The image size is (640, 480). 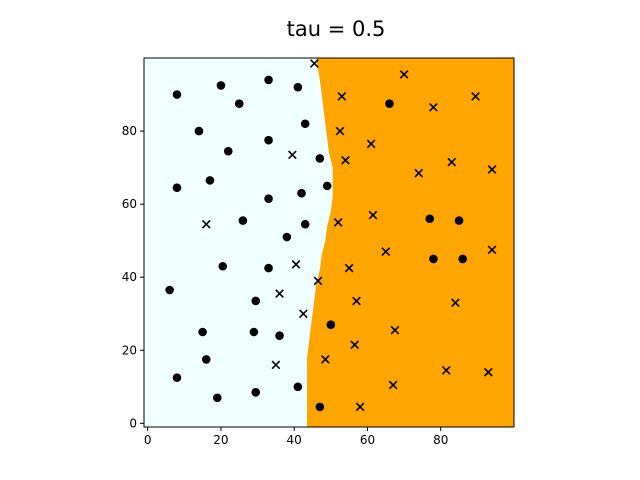 What do you see at coordinates (129, 131) in the screenshot?
I see `y-tick-label: 80` at bounding box center [129, 131].